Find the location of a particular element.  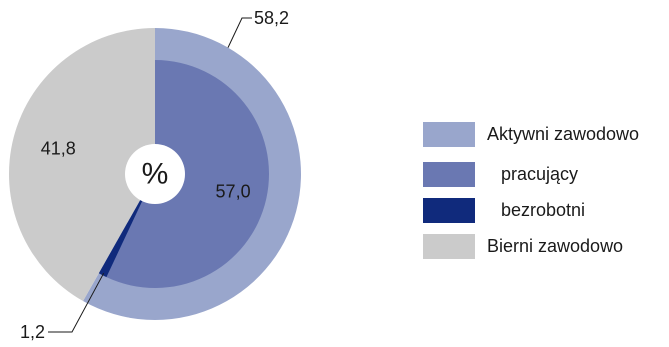

legend-item-aktywni-zawodowo: Aktywni zawodowo is located at coordinates (546, 135).